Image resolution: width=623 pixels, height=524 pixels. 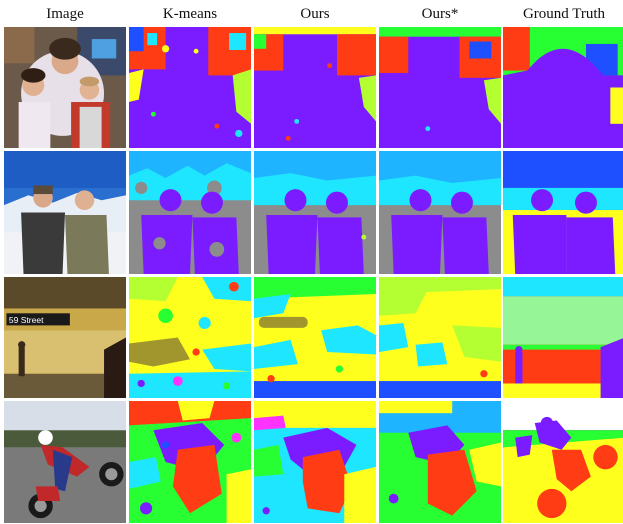 I want to click on row4-ground-truth-segmentation, so click(x=563, y=462).